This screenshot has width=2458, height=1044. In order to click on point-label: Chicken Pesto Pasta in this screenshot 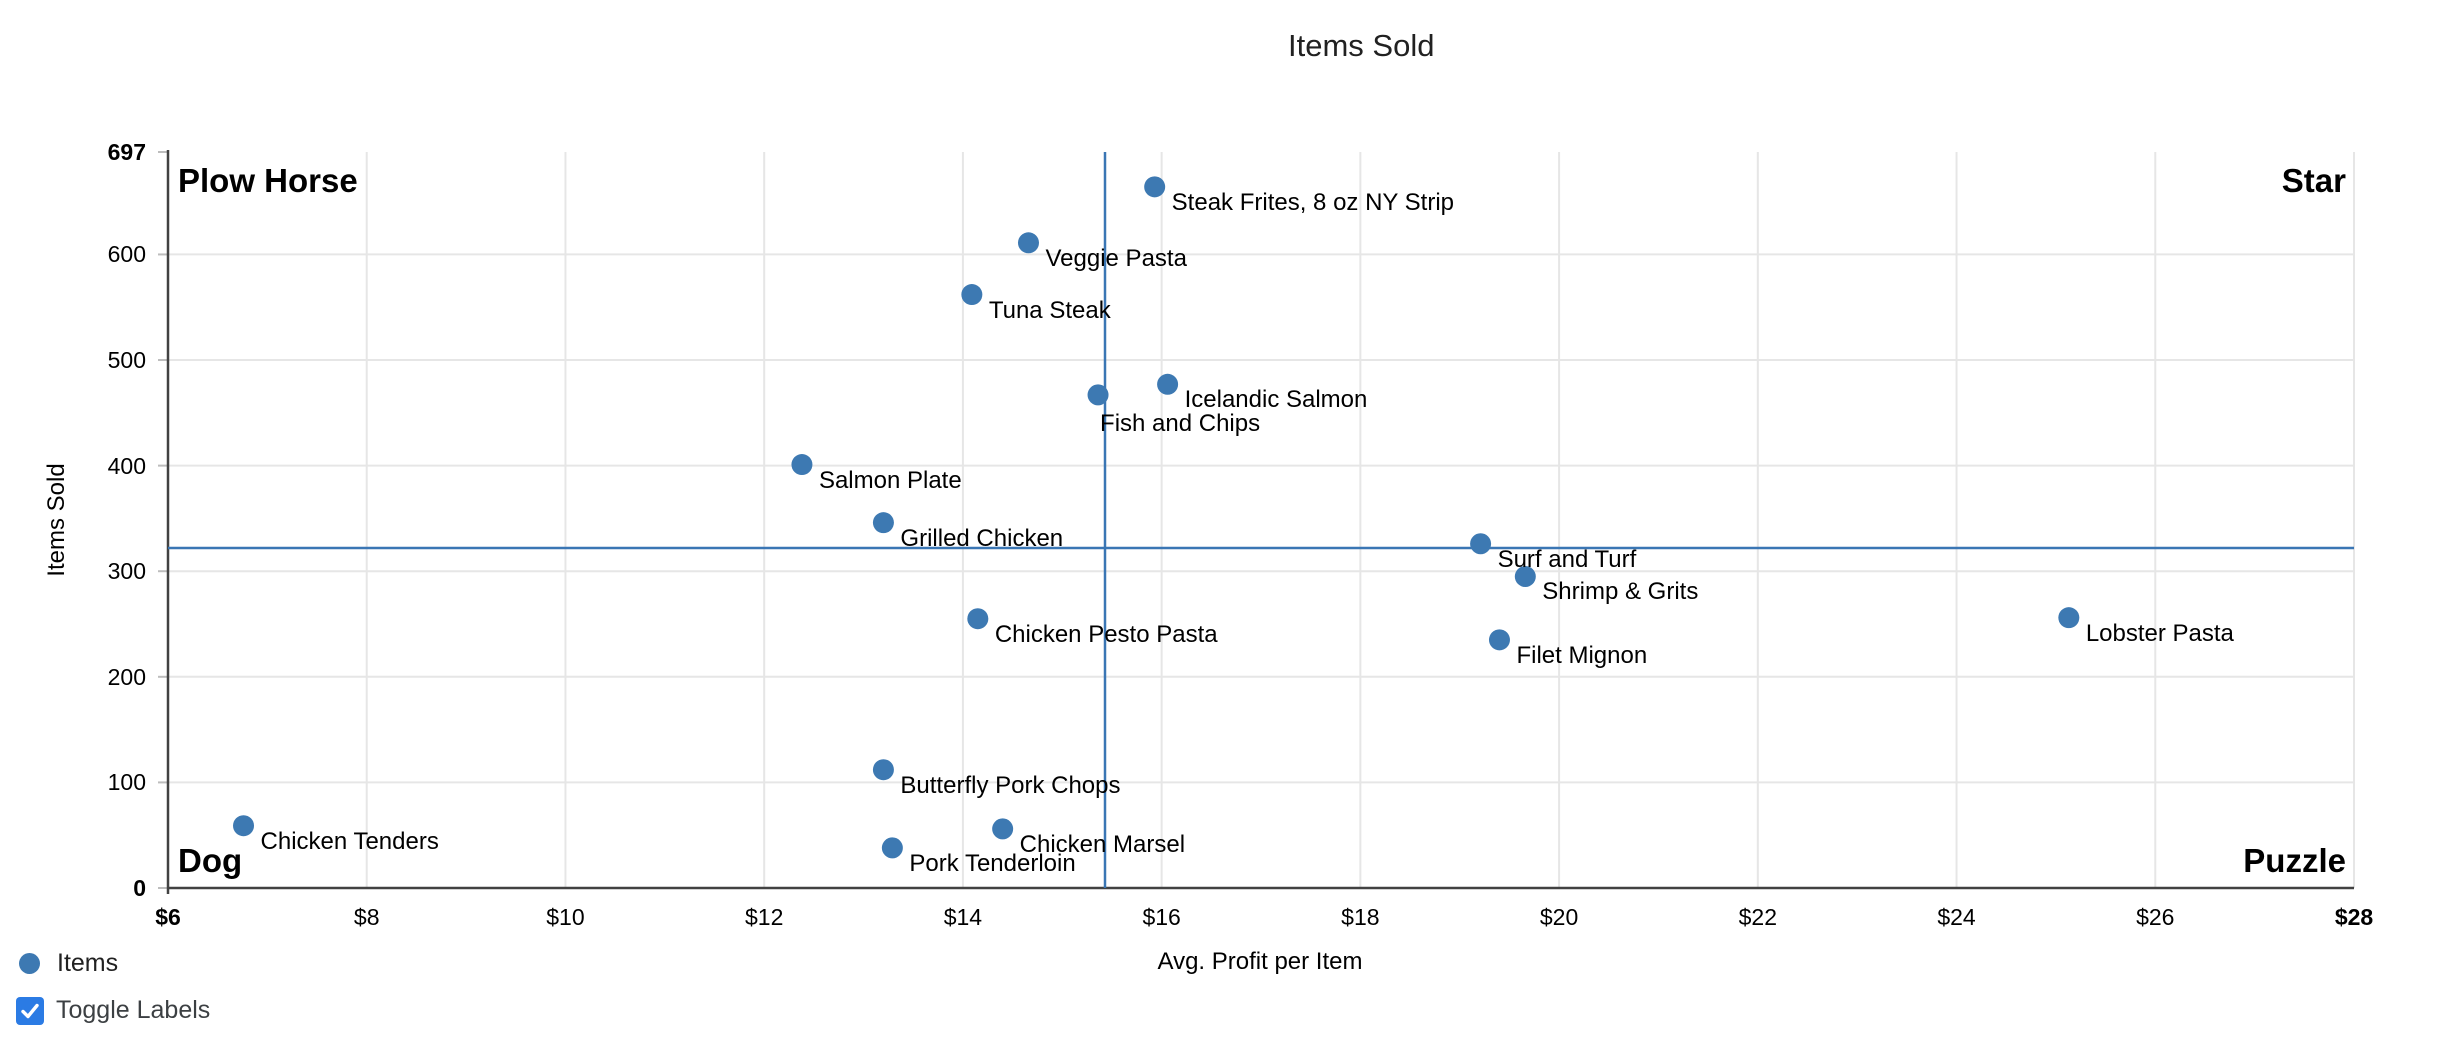, I will do `click(1106, 634)`.